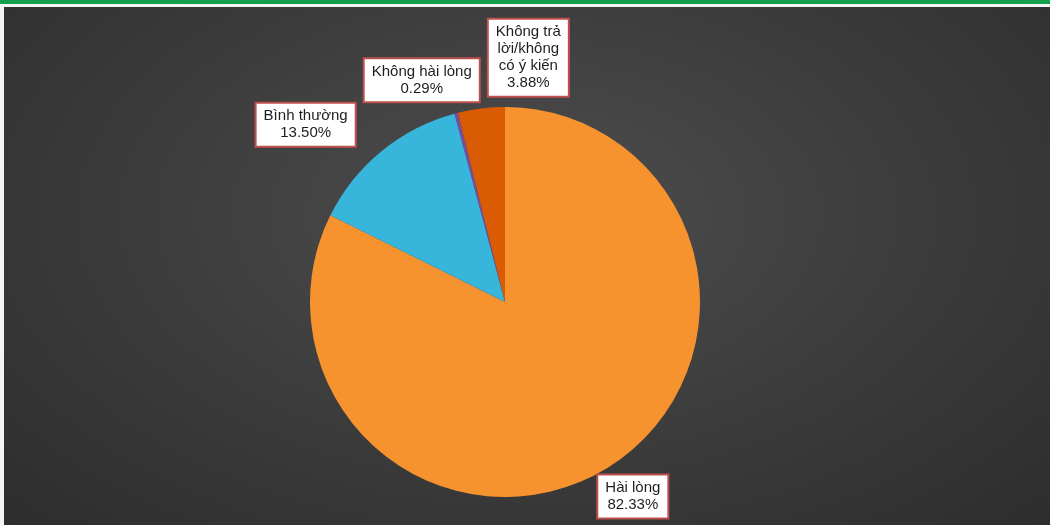  What do you see at coordinates (421, 70) in the screenshot?
I see `slice-label: Không hài lòng` at bounding box center [421, 70].